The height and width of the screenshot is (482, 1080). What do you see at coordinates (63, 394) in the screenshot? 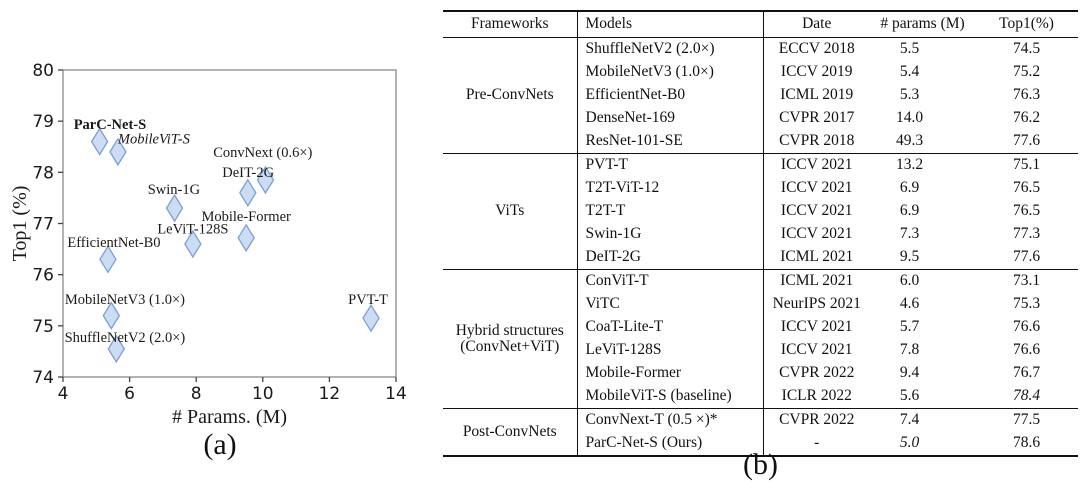
I see `x-tick-label: 4` at bounding box center [63, 394].